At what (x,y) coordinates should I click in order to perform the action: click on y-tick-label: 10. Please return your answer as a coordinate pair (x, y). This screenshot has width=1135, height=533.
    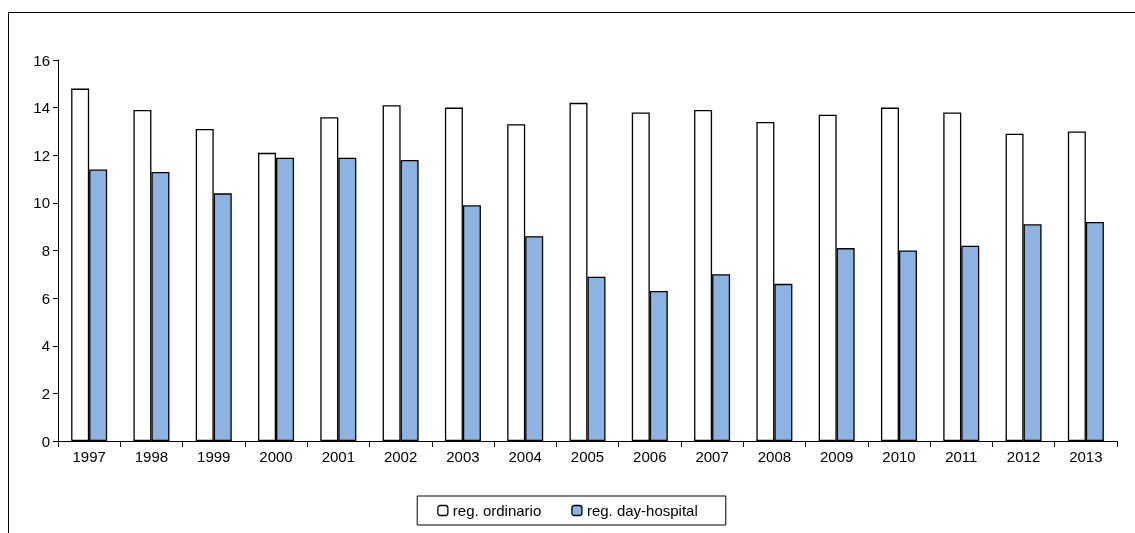
    Looking at the image, I should click on (41, 203).